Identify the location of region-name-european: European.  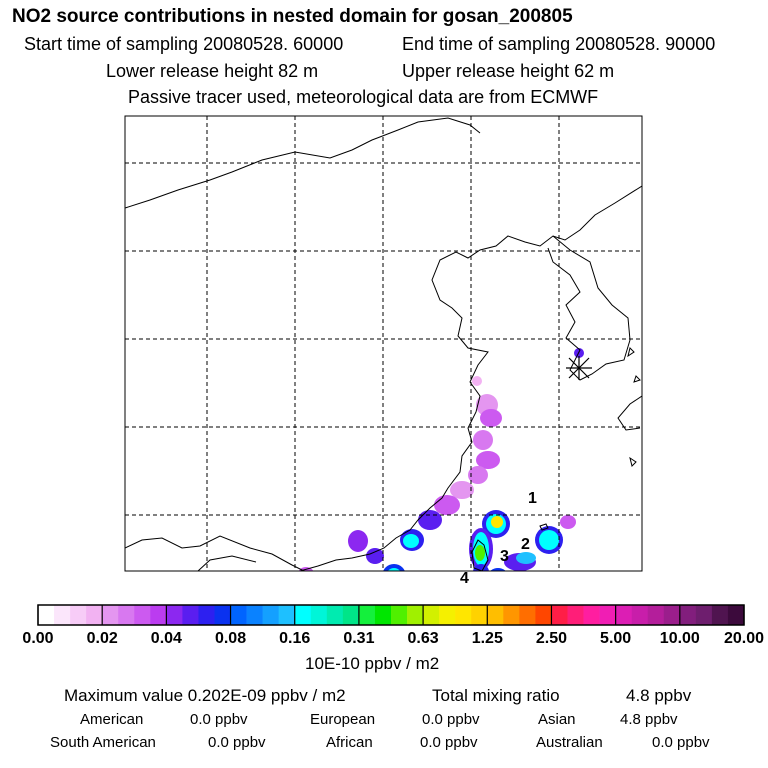
(343, 719).